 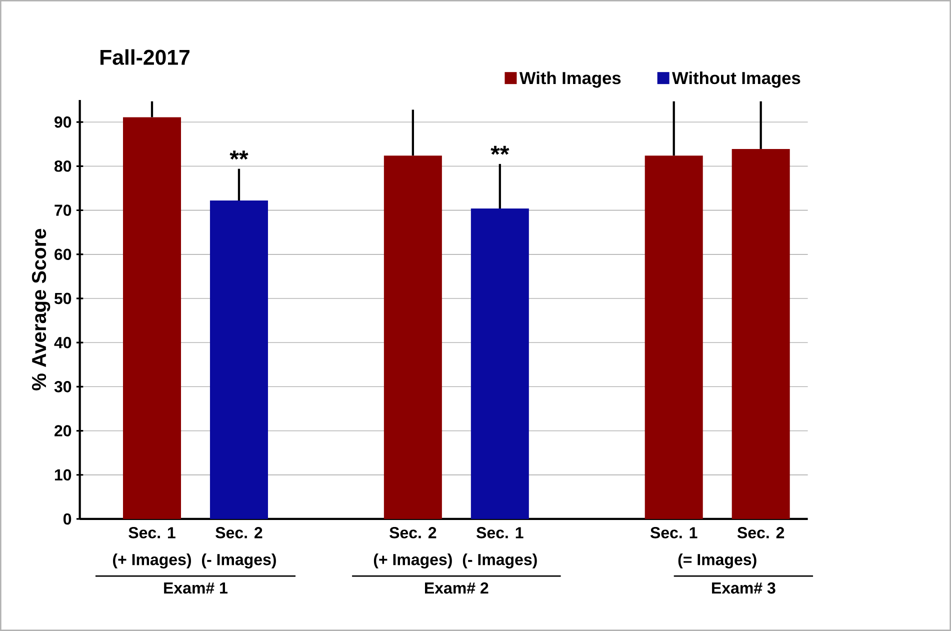 I want to click on y-tick-label: 50, so click(x=63, y=298).